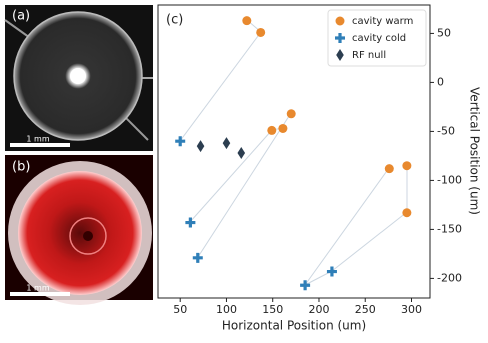 The image size is (488, 343). Describe the element at coordinates (318, 309) in the screenshot. I see `x-tick-label: 200` at that location.